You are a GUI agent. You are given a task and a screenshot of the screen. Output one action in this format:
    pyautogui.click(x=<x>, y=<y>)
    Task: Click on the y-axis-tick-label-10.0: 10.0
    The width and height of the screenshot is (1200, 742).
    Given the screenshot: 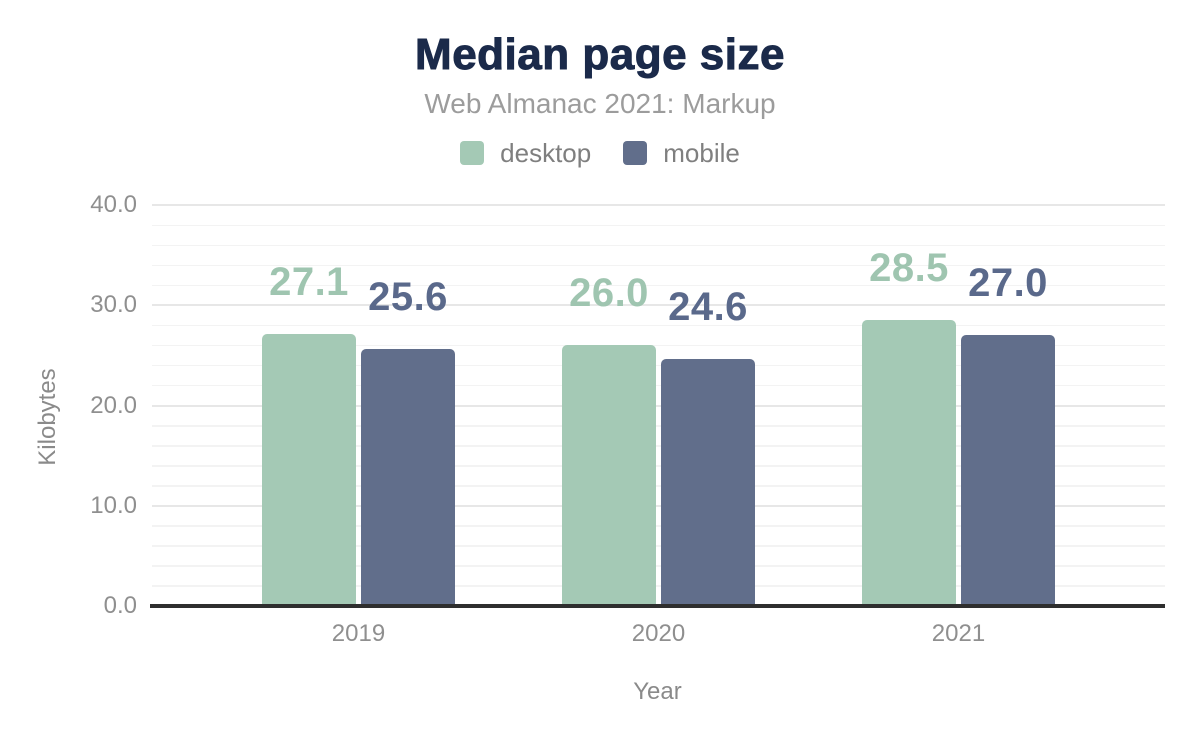 What is the action you would take?
    pyautogui.click(x=113, y=505)
    